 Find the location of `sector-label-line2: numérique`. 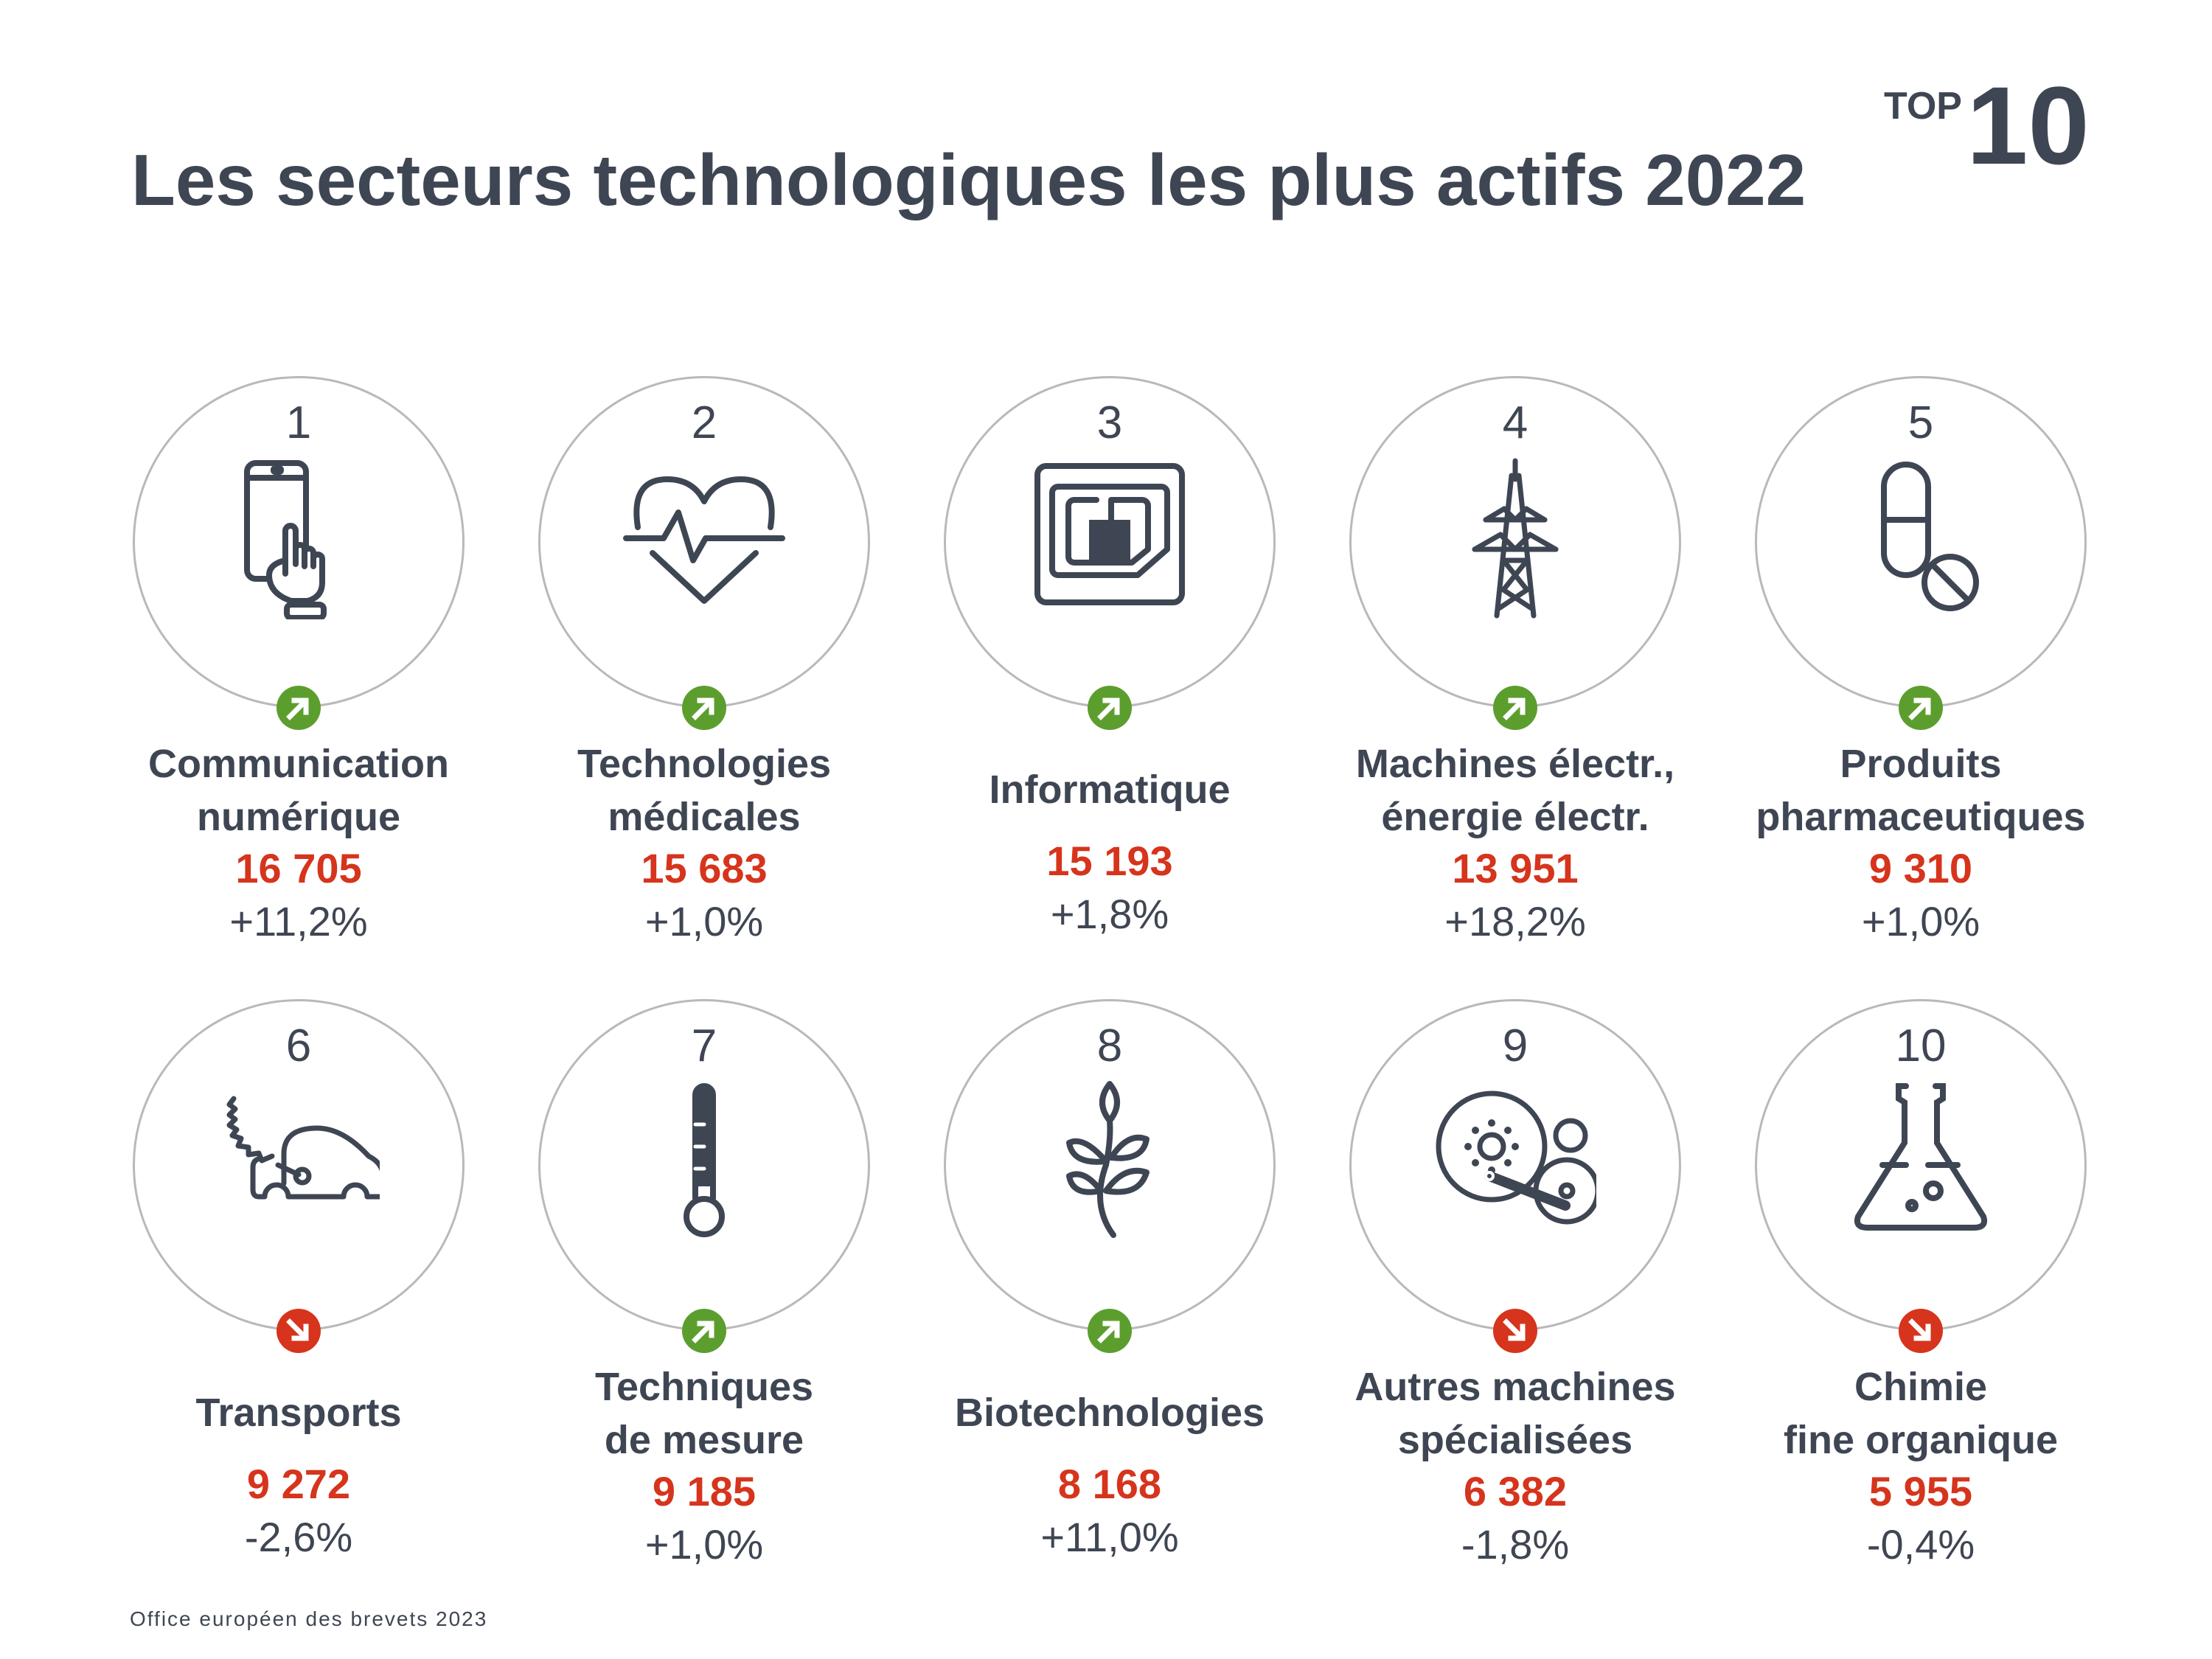

sector-label-line2: numérique is located at coordinates (298, 817).